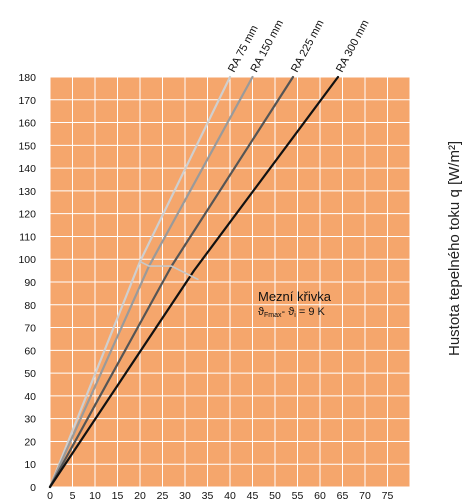 Image resolution: width=467 pixels, height=499 pixels. Describe the element at coordinates (33, 488) in the screenshot. I see `y-tick-label: 0` at that location.